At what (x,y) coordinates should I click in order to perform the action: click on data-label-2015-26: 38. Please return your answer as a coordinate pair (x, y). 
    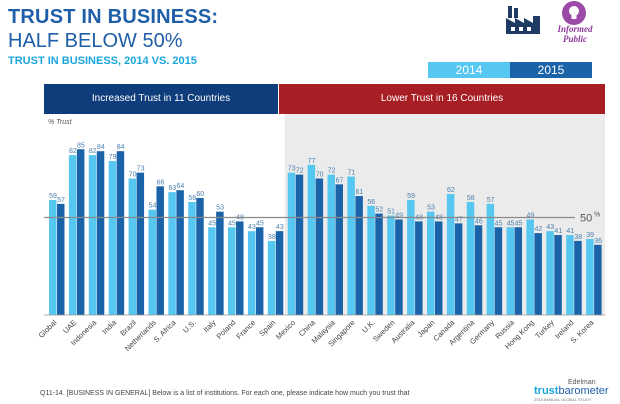
    Looking at the image, I should click on (578, 237).